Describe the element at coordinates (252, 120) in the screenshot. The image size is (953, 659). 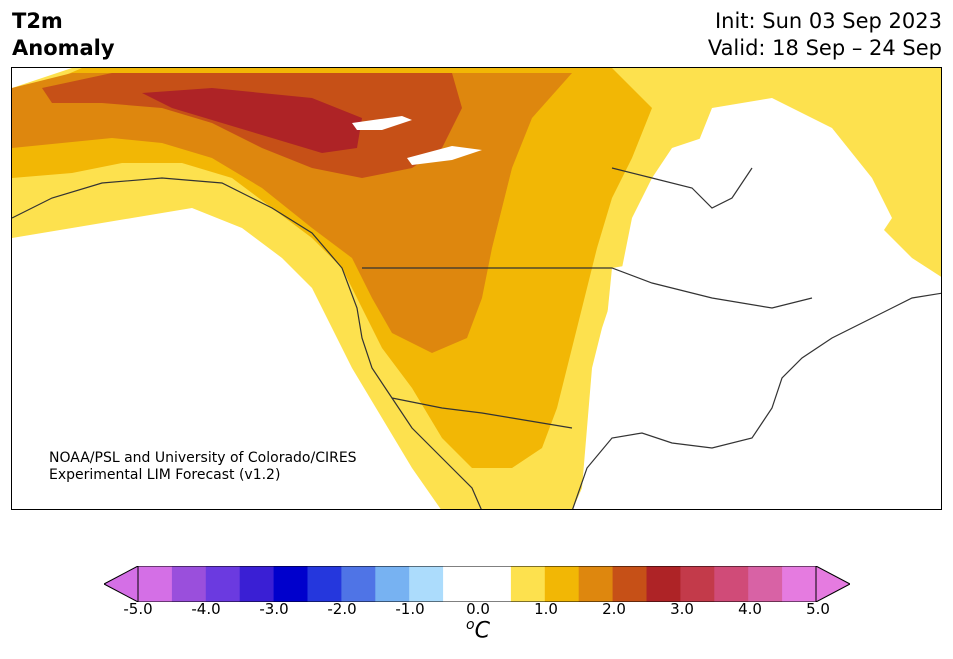
I see `anomaly-region-3c` at that location.